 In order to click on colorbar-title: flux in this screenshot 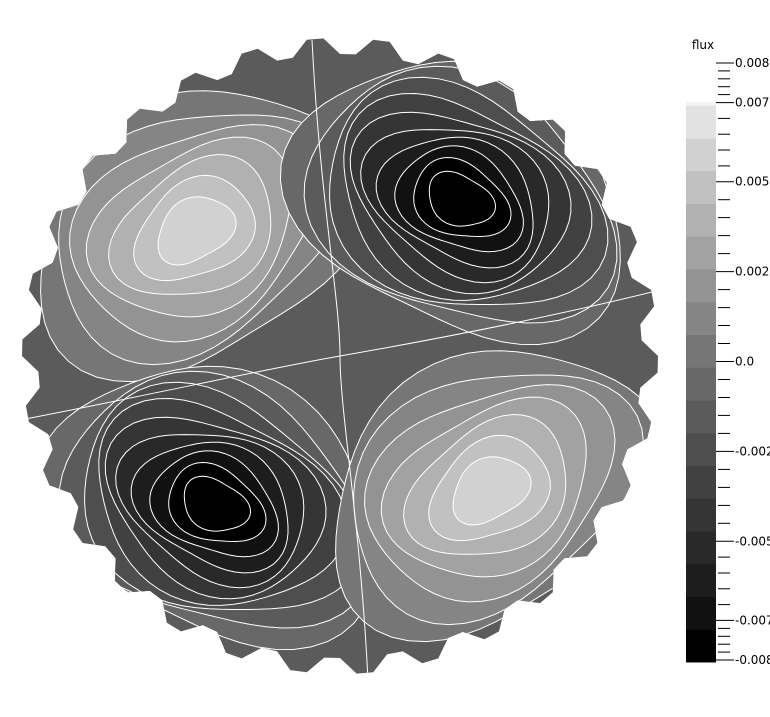, I will do `click(703, 45)`.